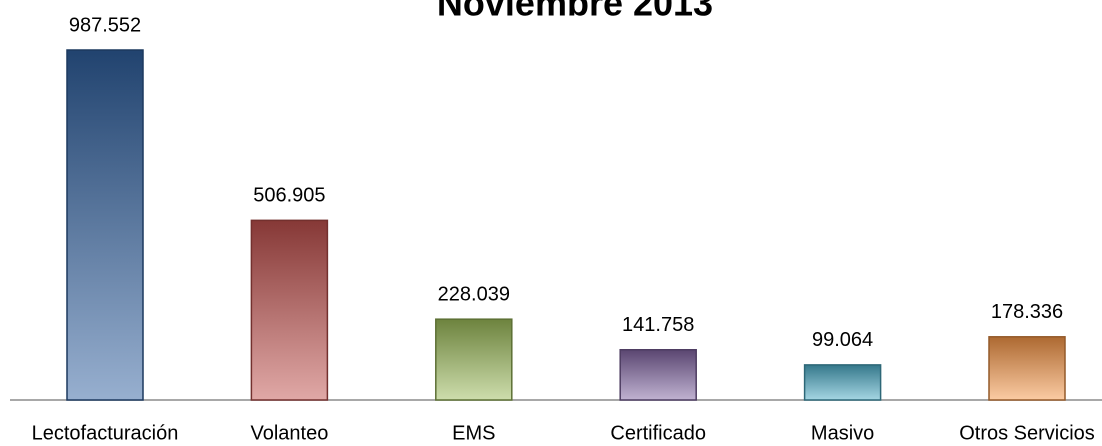  Describe the element at coordinates (842, 340) in the screenshot. I see `value-label: 99.064` at that location.